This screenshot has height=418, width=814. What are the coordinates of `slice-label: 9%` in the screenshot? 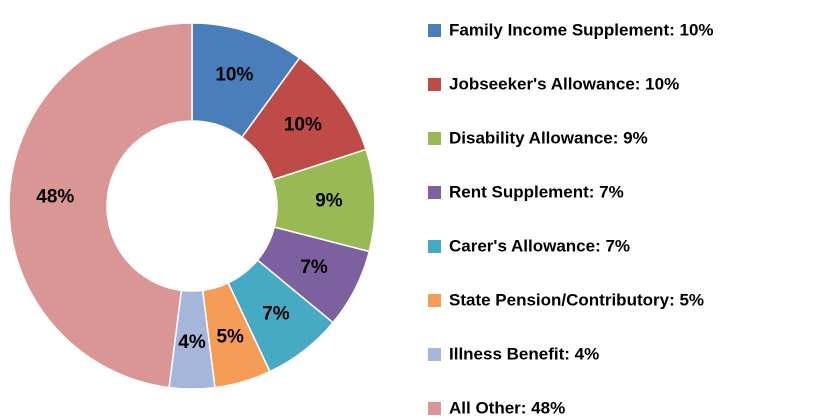 It's located at (329, 201).